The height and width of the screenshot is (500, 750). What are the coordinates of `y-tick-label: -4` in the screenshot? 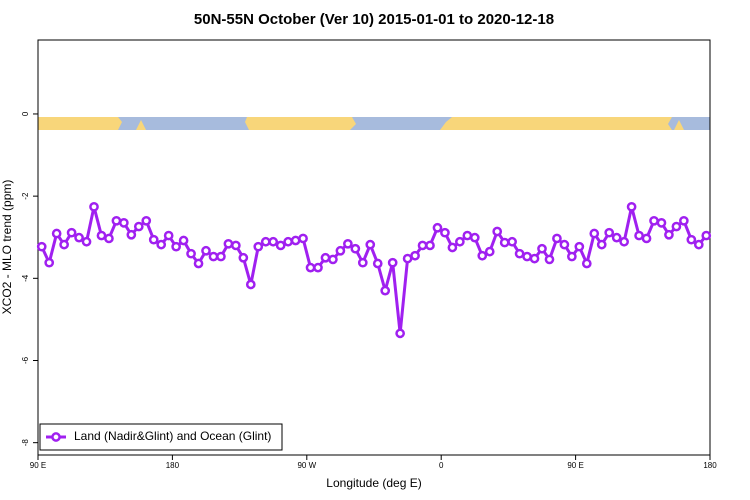 It's located at (25, 278).